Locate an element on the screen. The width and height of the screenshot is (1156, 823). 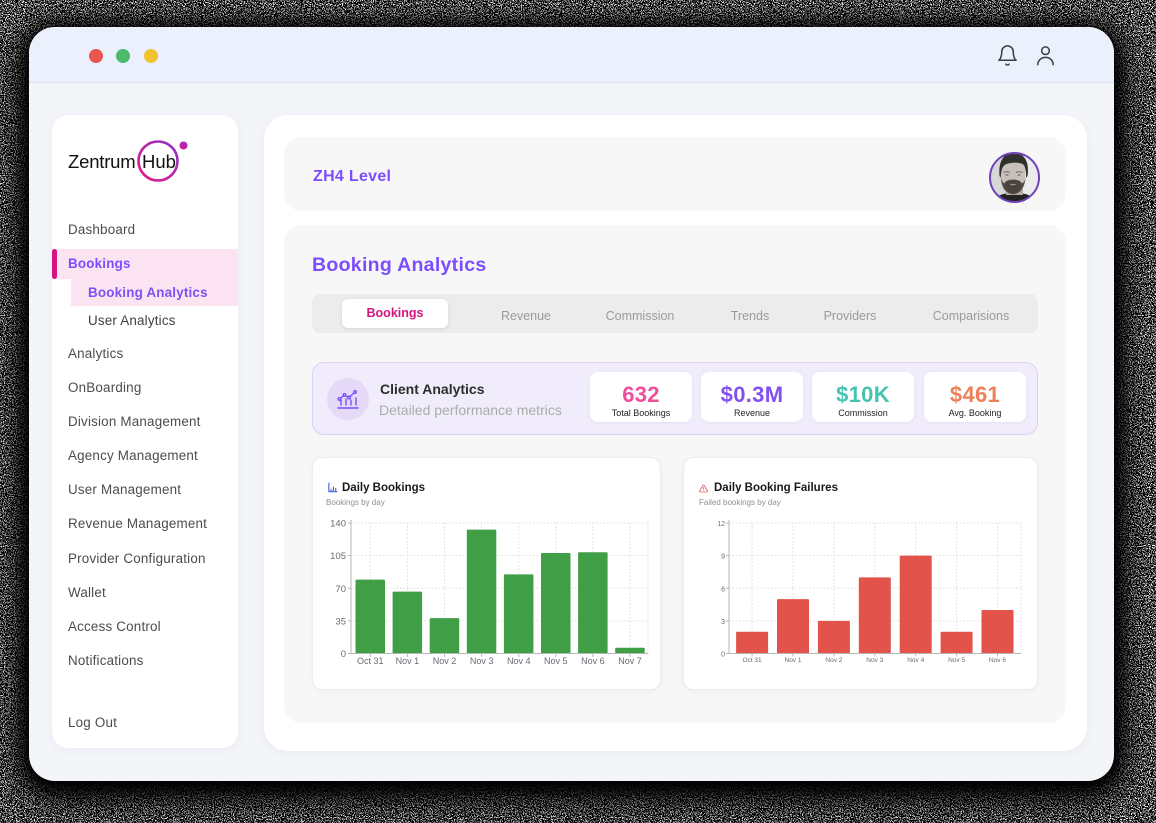
svg-text: Nov 7 is located at coordinates (630, 661).